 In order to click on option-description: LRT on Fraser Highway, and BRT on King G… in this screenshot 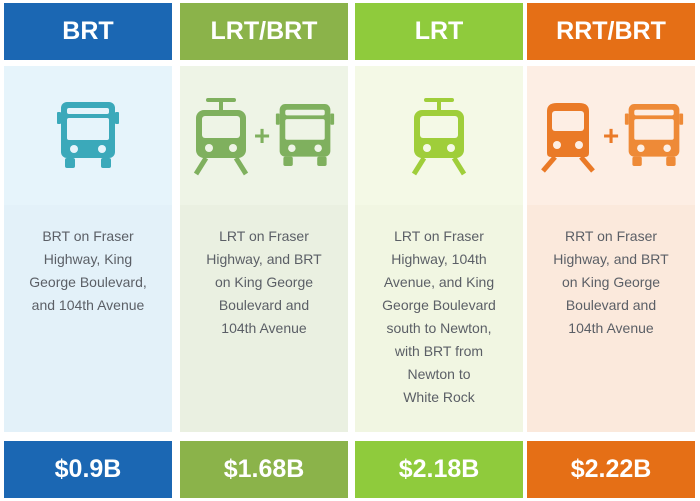, I will do `click(264, 282)`.